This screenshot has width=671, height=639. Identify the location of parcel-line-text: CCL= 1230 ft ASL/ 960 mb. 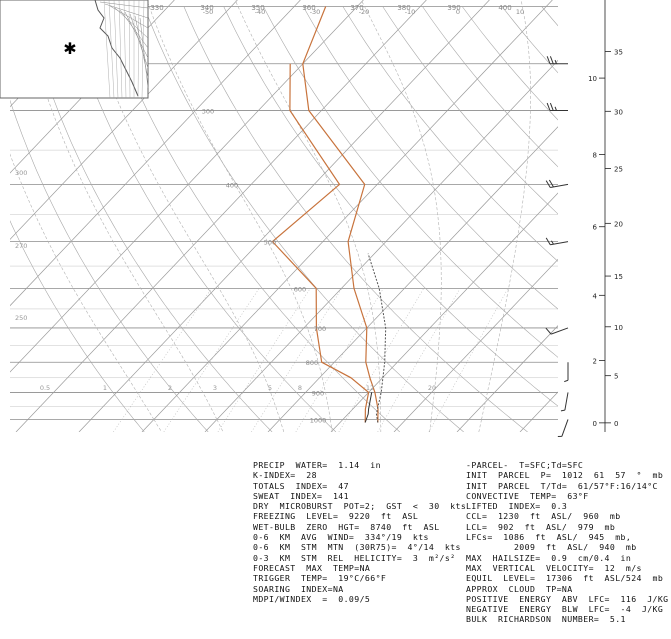
(543, 516).